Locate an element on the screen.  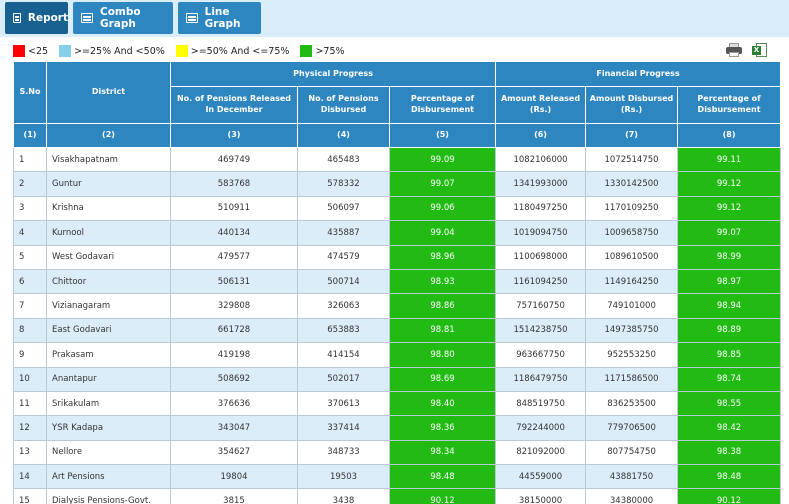
cell-pensions-released: 469749 is located at coordinates (234, 159).